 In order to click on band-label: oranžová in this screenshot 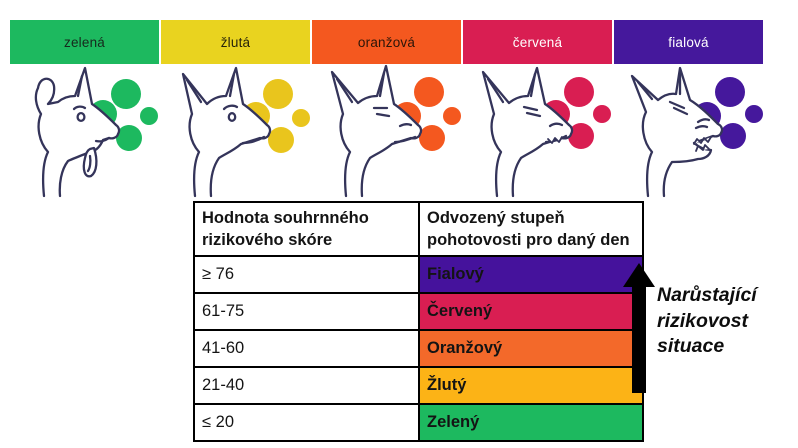, I will do `click(386, 42)`.